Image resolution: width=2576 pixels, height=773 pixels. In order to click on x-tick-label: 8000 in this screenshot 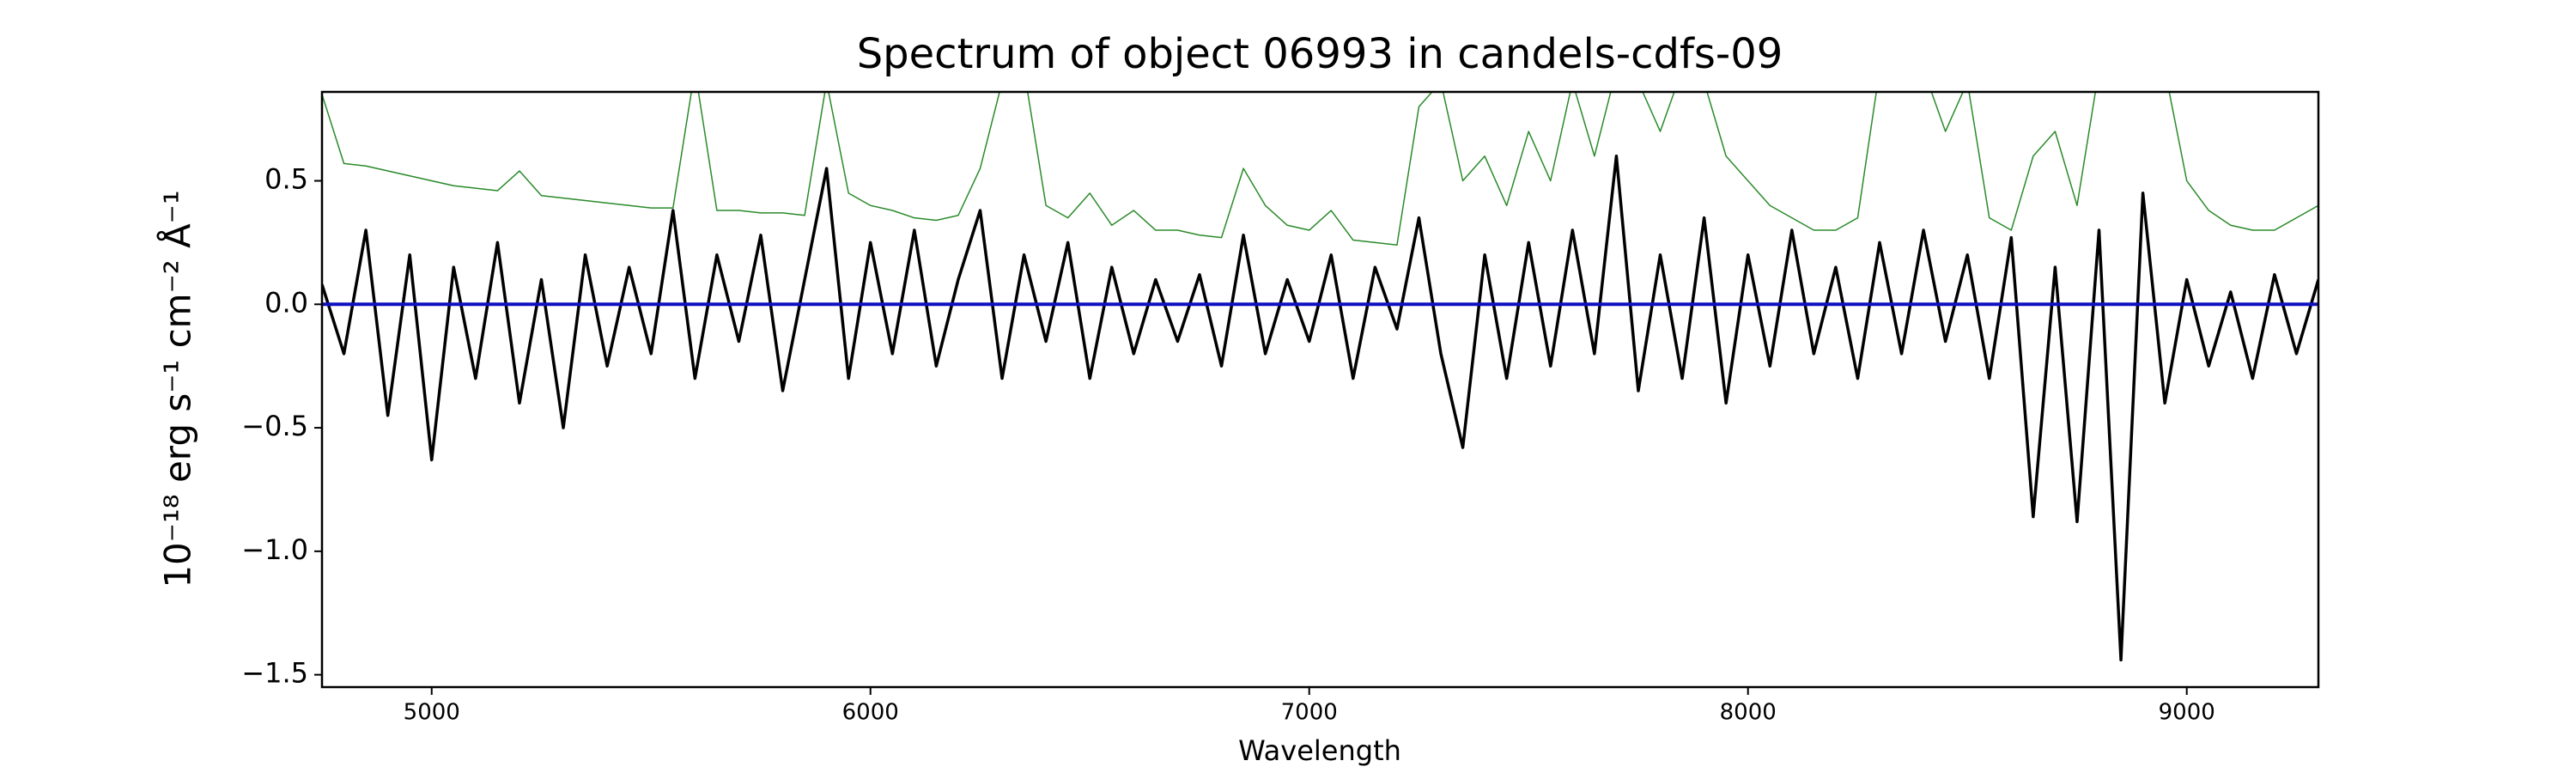, I will do `click(1748, 713)`.